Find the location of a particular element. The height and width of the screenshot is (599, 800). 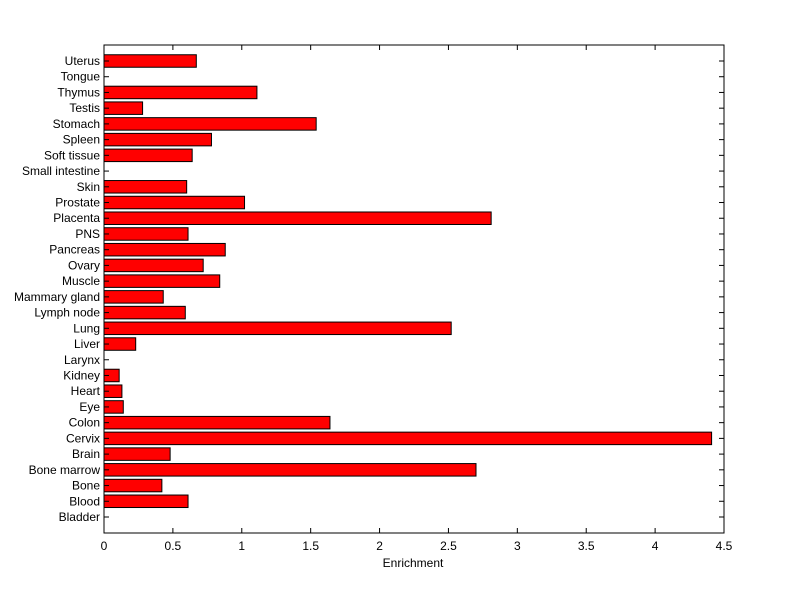

category-label: Thymus is located at coordinates (78, 92).